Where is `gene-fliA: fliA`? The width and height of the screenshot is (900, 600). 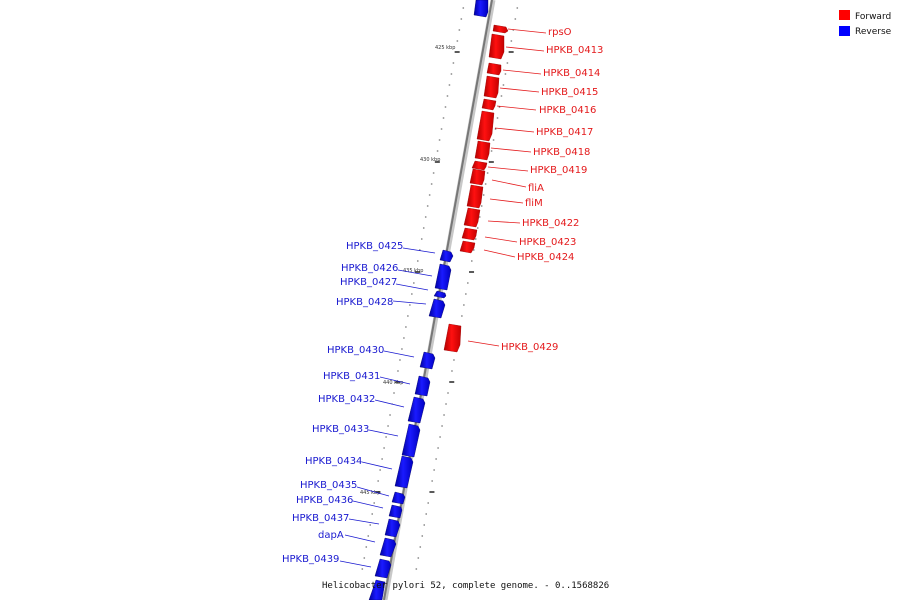
gene-fliA: fliA is located at coordinates (506, 181).